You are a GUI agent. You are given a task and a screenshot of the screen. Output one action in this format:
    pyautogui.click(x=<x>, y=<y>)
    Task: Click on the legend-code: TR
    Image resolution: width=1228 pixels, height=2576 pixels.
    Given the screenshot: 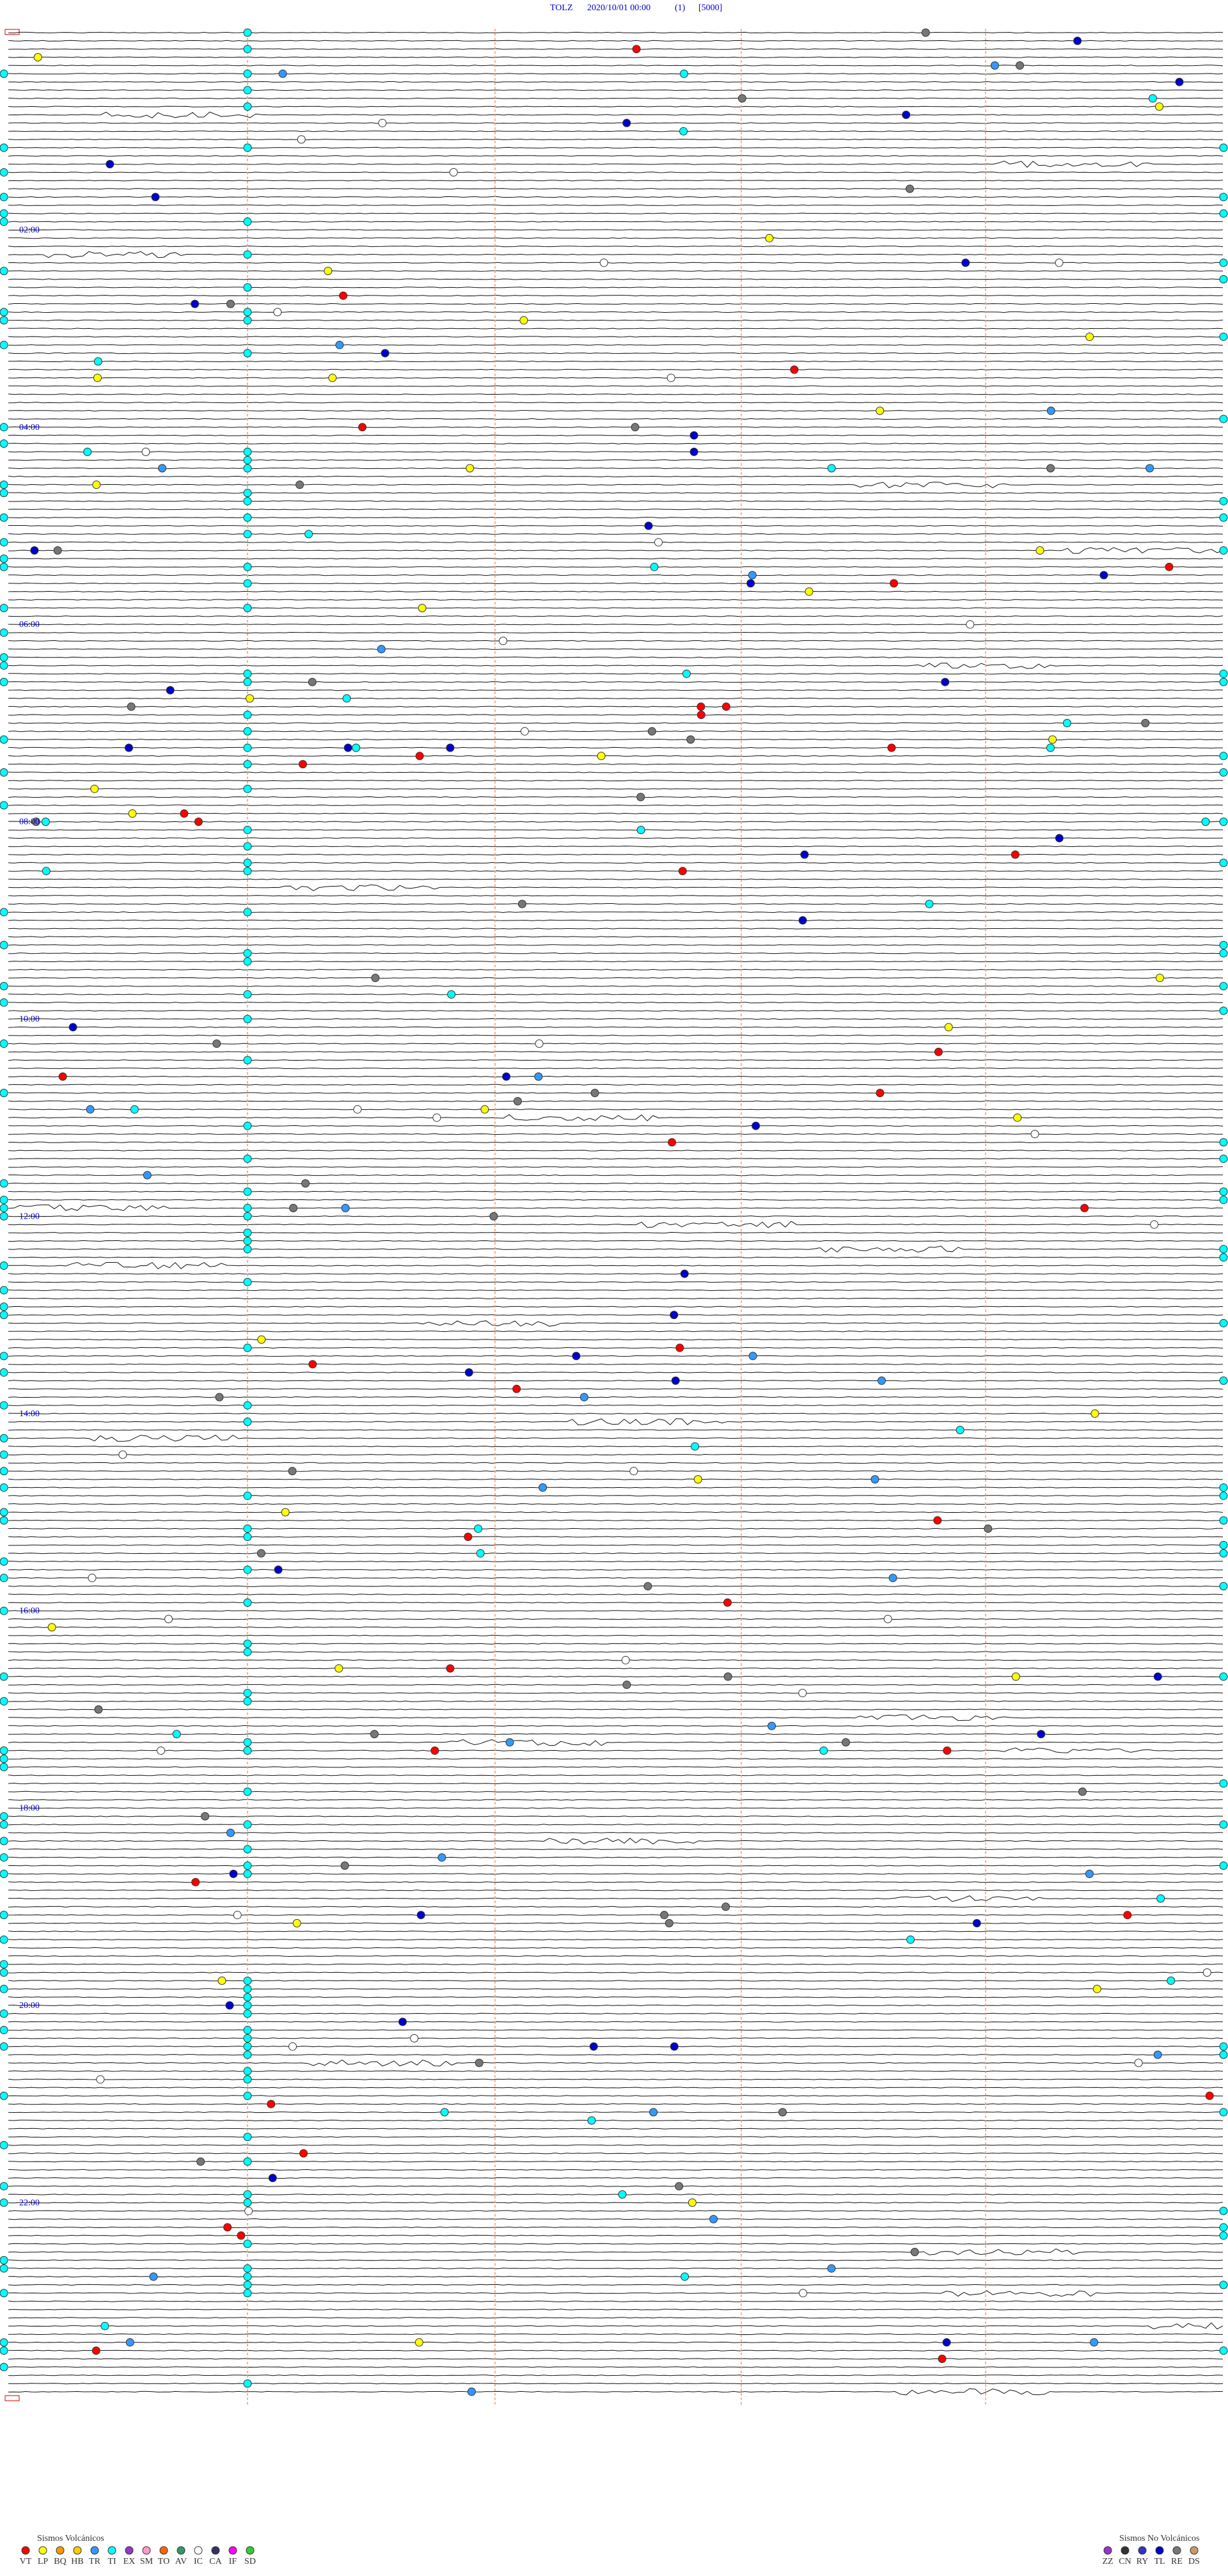 What is the action you would take?
    pyautogui.click(x=95, y=2561)
    